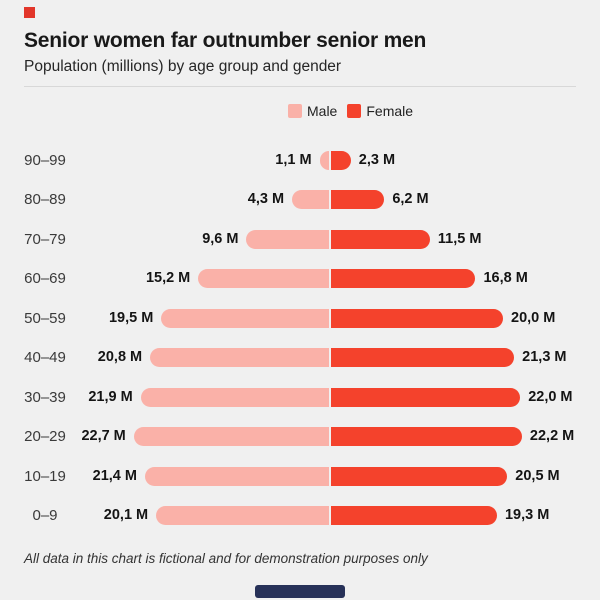 This screenshot has height=600, width=600. What do you see at coordinates (110, 396) in the screenshot?
I see `male-value-label: 21,9 M` at bounding box center [110, 396].